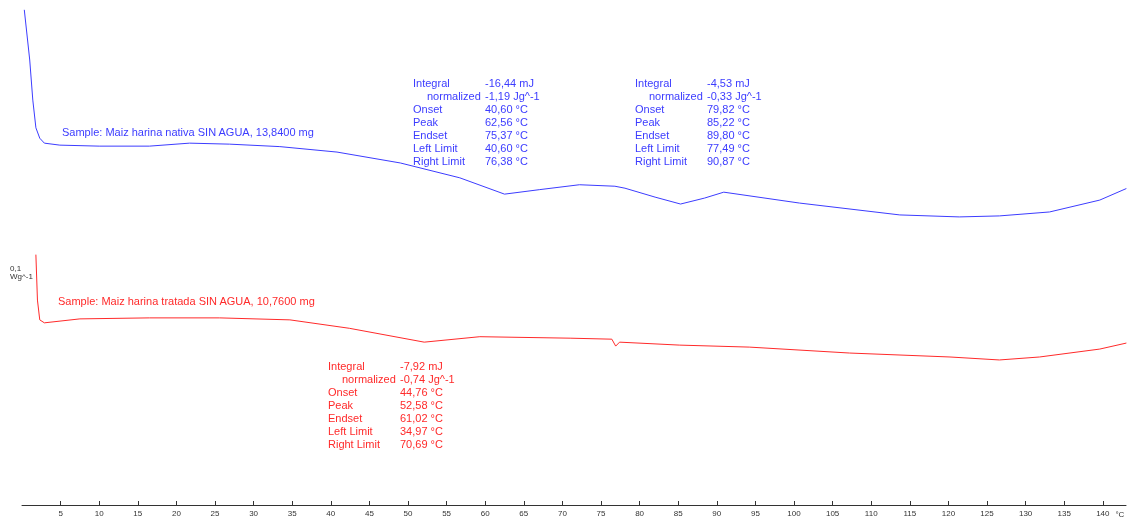 This screenshot has width=1132, height=522. What do you see at coordinates (483, 96) in the screenshot?
I see `annotation: normalized -1,19 Jg^-1` at bounding box center [483, 96].